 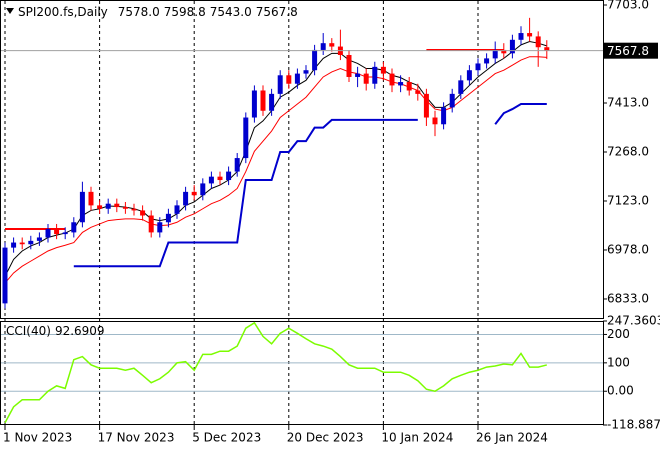 What do you see at coordinates (226, 438) in the screenshot?
I see `x-tick-label: 5 Dec 2023` at bounding box center [226, 438].